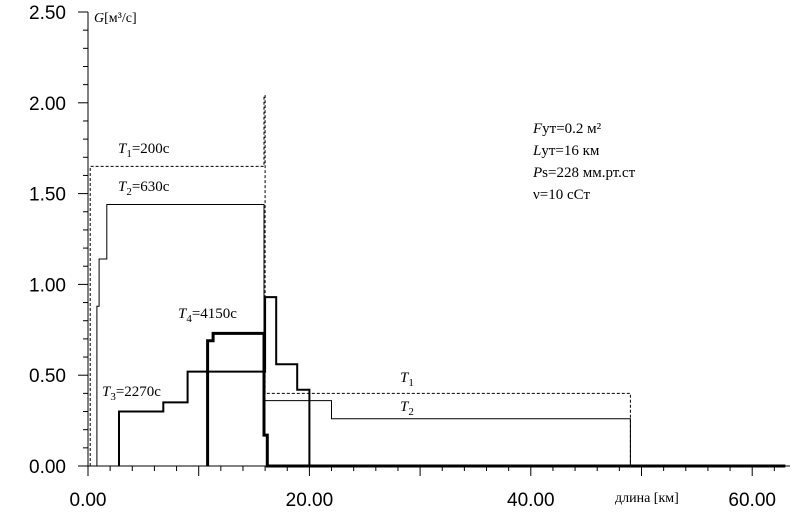 The width and height of the screenshot is (794, 514). What do you see at coordinates (752, 500) in the screenshot?
I see `x-tick-label: 60.00` at bounding box center [752, 500].